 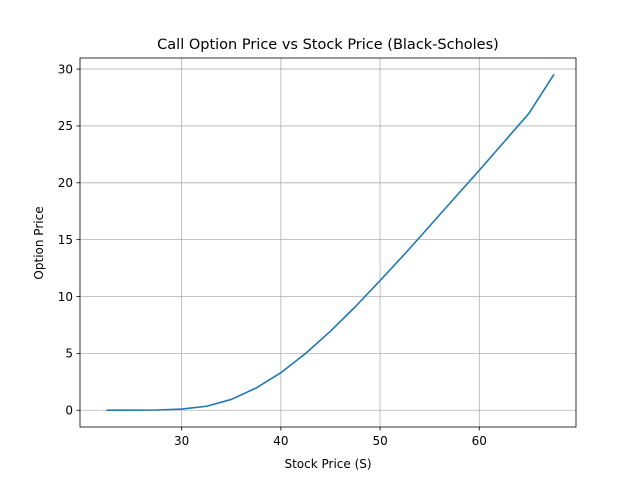 What do you see at coordinates (280, 441) in the screenshot?
I see `x-tick-label: 40` at bounding box center [280, 441].